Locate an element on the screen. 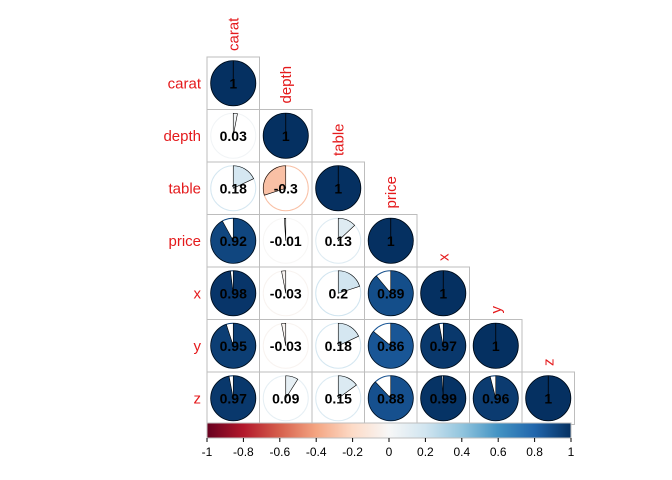 The image size is (672, 480). cell-y-depth: -0.03 is located at coordinates (286, 346).